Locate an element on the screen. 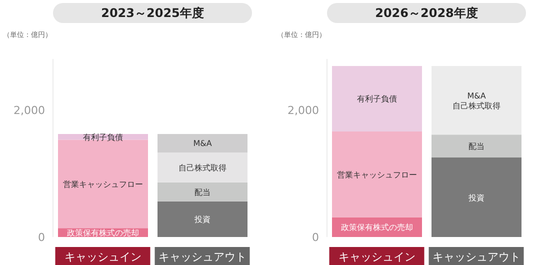 The image size is (533, 265). series-label: M&A is located at coordinates (202, 143).